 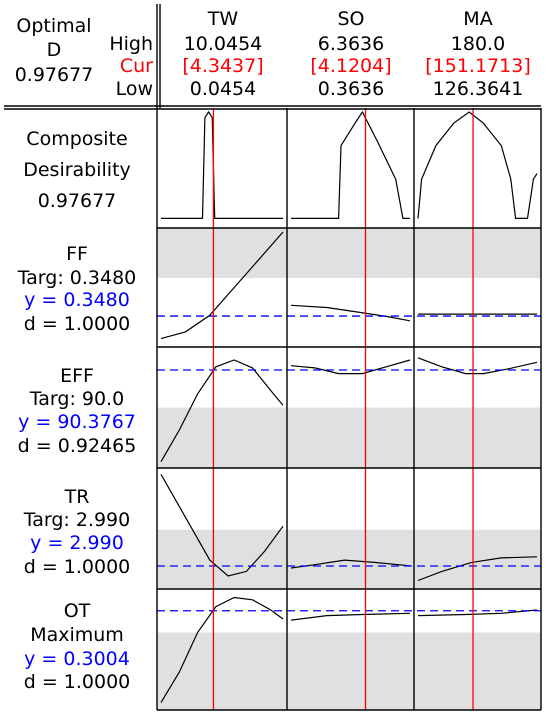 I want to click on factor-header-so: SO 6.3636 [4.1204] 0.3636, so click(x=350, y=54).